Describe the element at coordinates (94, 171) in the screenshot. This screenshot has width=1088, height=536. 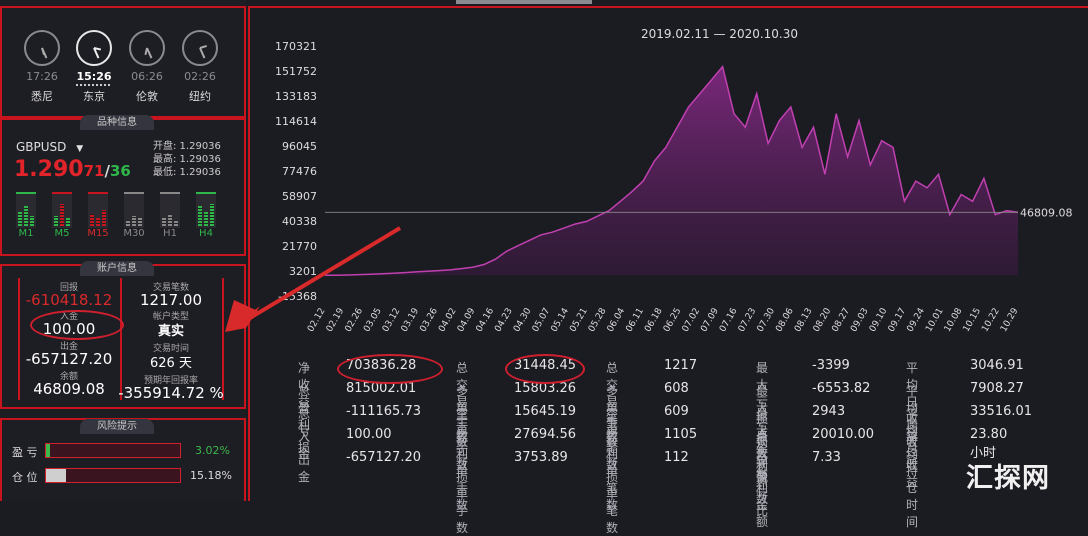
I see `price-bid: 71` at that location.